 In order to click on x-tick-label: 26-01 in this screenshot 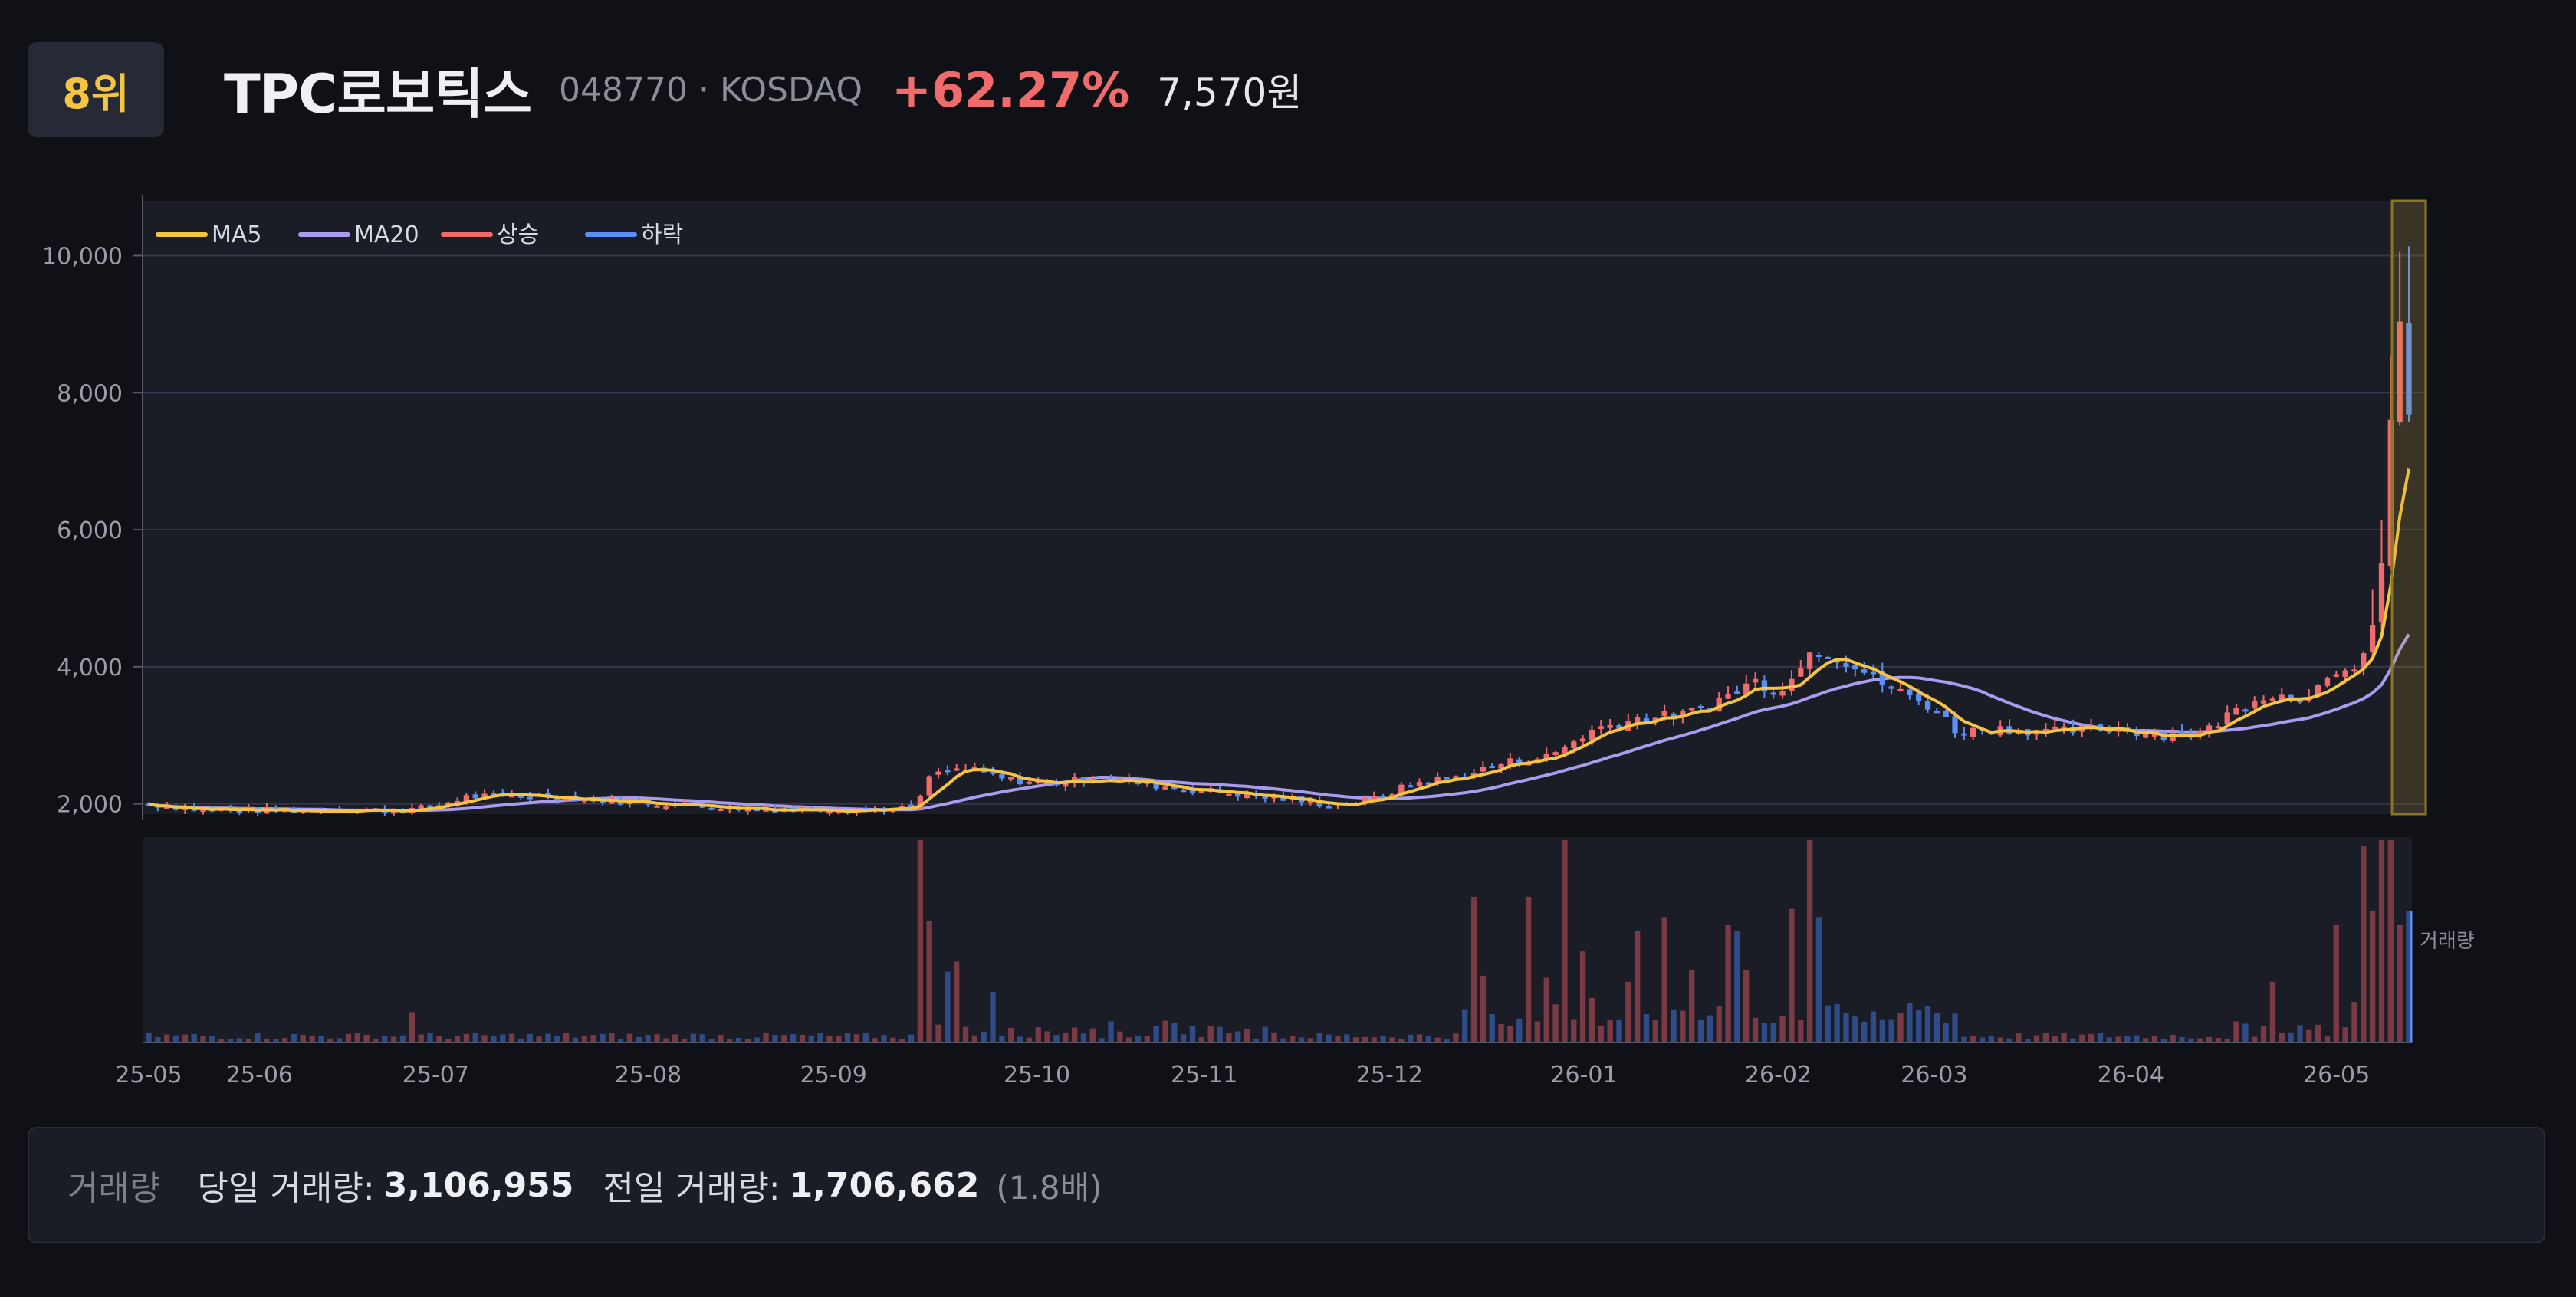, I will do `click(1583, 1075)`.